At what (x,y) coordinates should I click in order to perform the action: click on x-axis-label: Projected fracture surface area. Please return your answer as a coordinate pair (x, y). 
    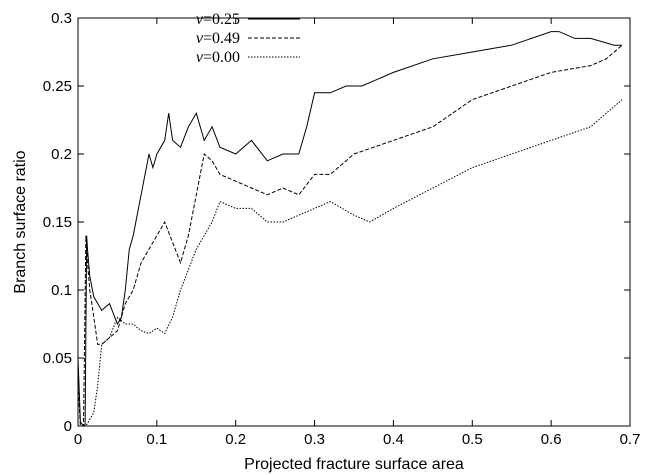
    Looking at the image, I should click on (354, 464).